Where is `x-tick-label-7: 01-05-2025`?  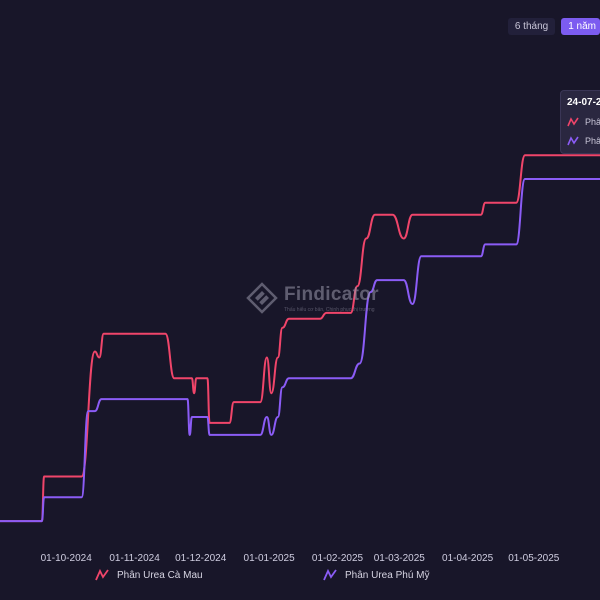 x-tick-label-7: 01-05-2025 is located at coordinates (534, 558).